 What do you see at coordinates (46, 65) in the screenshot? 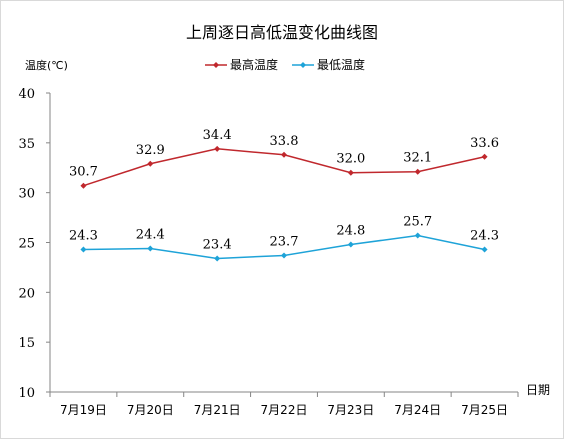
I see `y-axis-title: 温度(℃)` at bounding box center [46, 65].